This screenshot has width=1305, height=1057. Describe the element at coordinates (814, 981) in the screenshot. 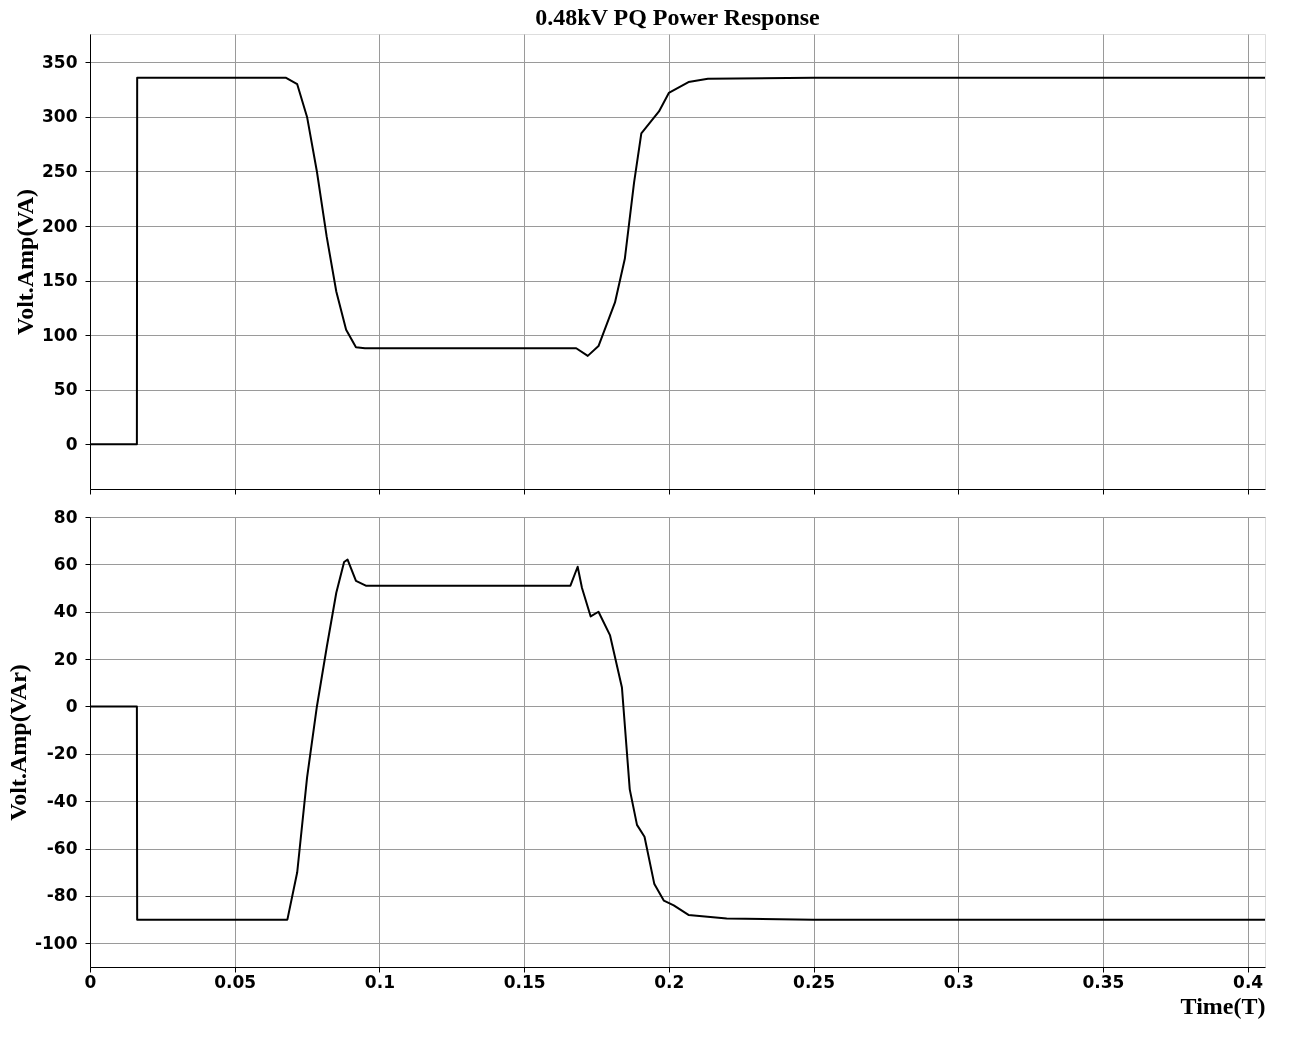

I see `x-tick-label: 0.25` at that location.